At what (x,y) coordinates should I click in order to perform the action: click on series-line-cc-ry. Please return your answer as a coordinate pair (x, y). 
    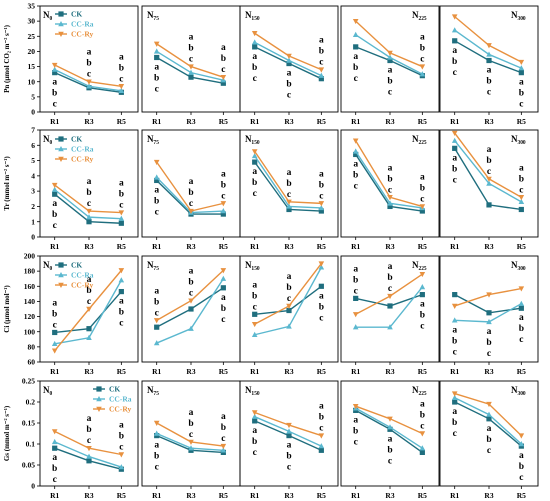
    Looking at the image, I should click on (488, 297).